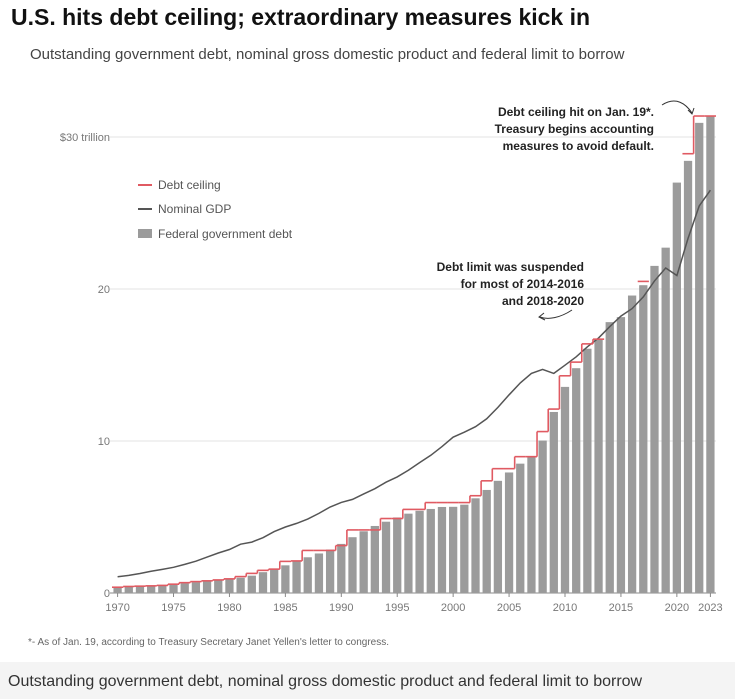 This screenshot has height=699, width=735. What do you see at coordinates (509, 608) in the screenshot?
I see `x-tick-label: 2005` at bounding box center [509, 608].